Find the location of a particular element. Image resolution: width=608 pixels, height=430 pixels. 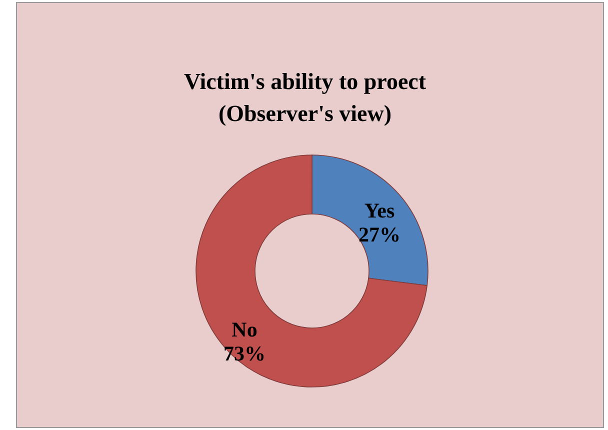

data-label: 27% is located at coordinates (379, 234).